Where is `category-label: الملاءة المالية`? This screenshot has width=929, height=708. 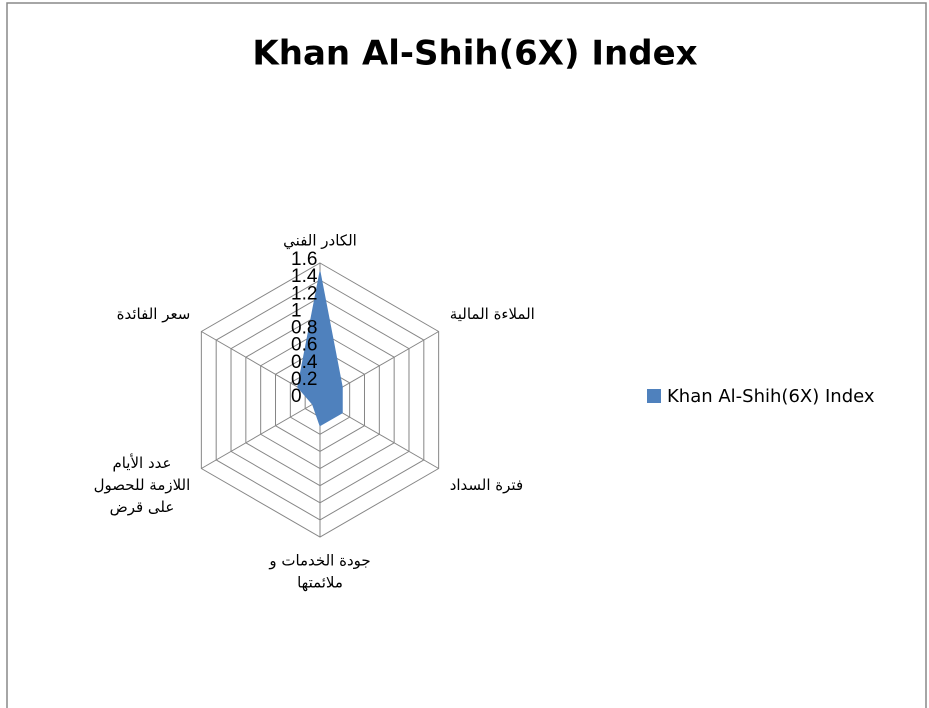
category-label: الملاءة المالية is located at coordinates (492, 314).